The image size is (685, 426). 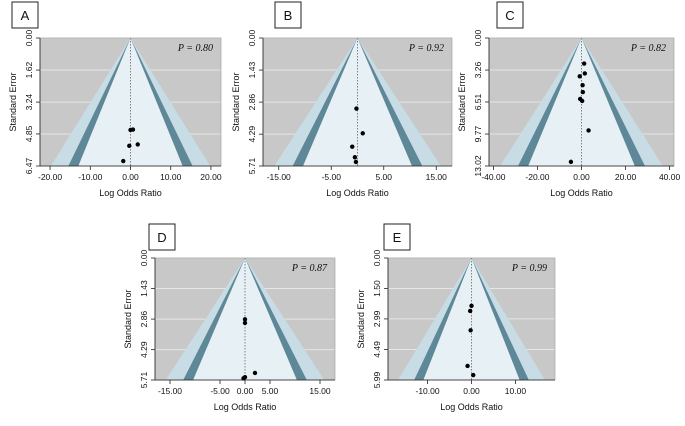 I want to click on x-tick-label: 20.00, so click(x=626, y=177).